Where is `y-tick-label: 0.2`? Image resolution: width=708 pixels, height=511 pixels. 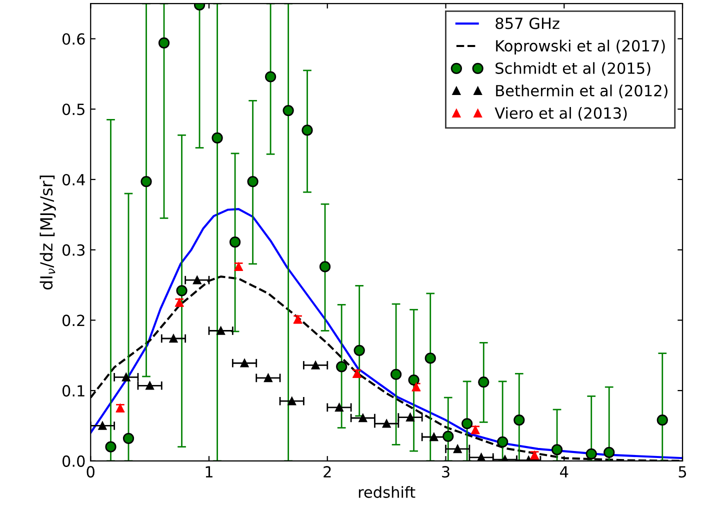
y-tick-label: 0.2 is located at coordinates (73, 320).